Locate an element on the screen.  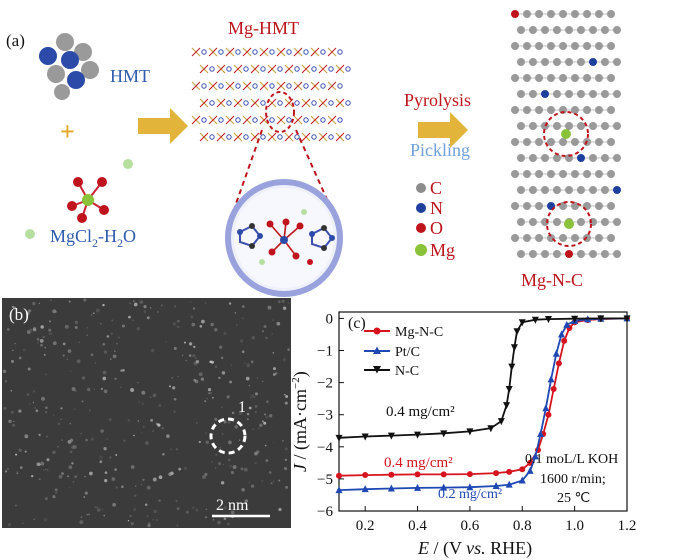
oxygen-dot-icon is located at coordinates (421, 228).